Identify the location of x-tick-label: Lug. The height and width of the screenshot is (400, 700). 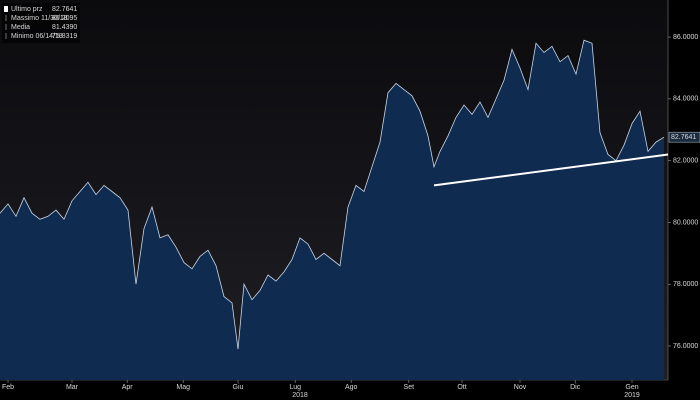
(295, 387).